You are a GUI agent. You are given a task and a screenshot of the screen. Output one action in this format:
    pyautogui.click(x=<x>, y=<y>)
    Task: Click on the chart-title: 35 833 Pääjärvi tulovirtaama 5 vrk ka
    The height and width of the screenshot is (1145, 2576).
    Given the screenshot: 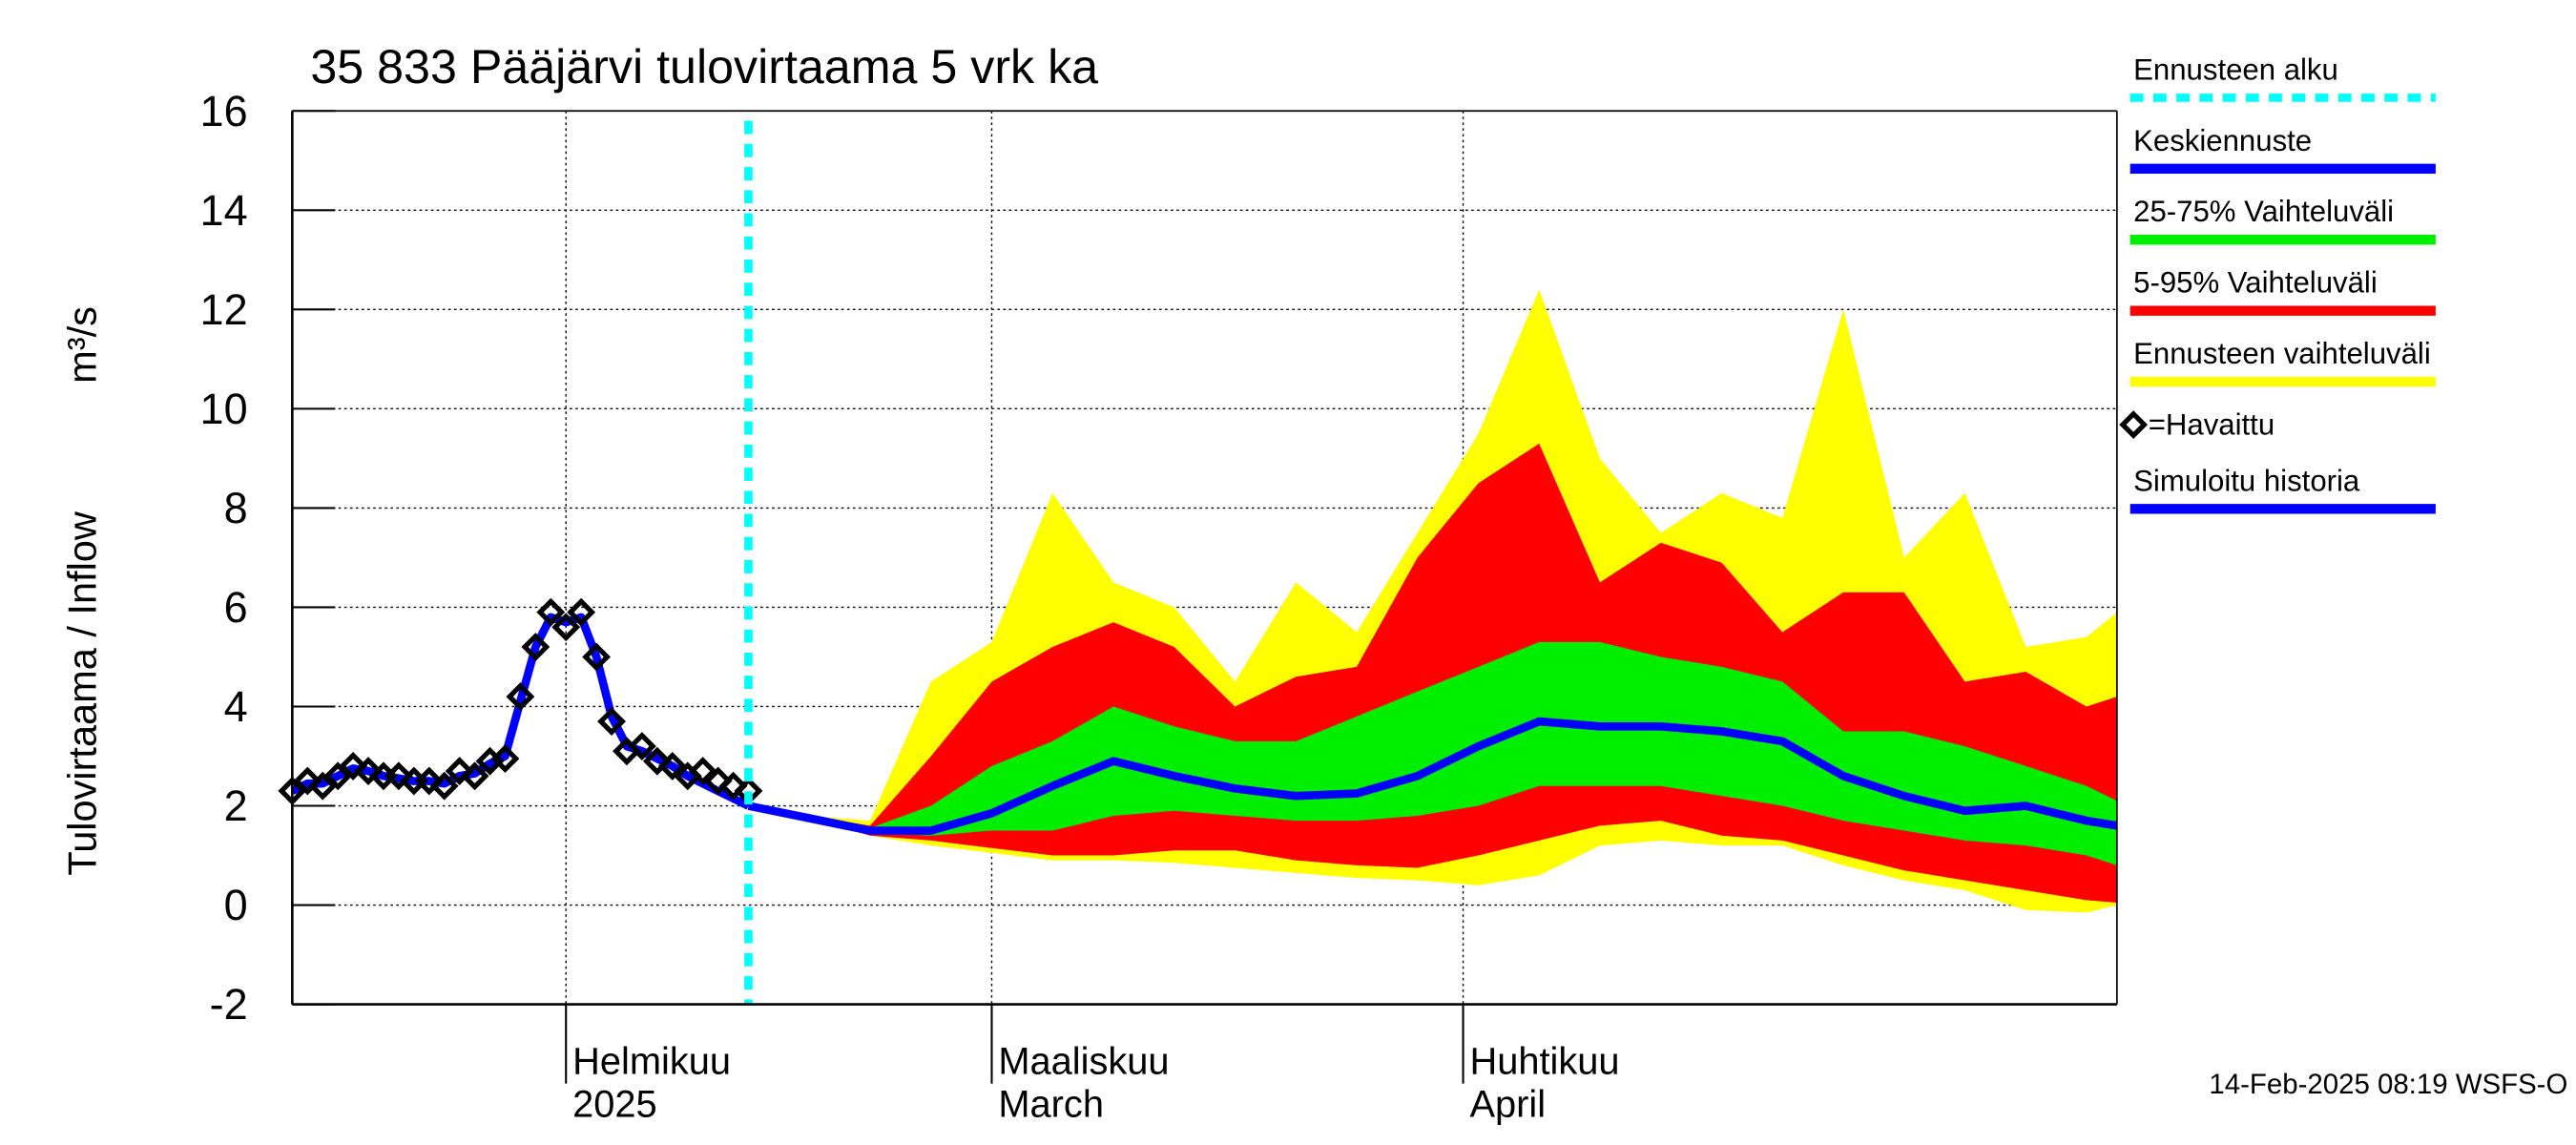 What is the action you would take?
    pyautogui.click(x=704, y=67)
    